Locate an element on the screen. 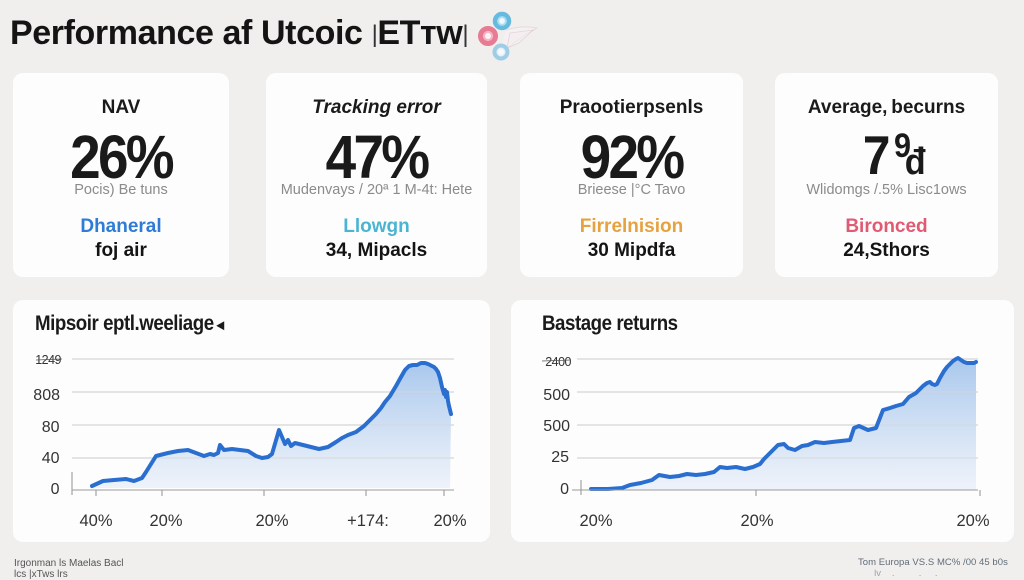 Image resolution: width=1024 pixels, height=580 pixels. svg-text: 2400 is located at coordinates (558, 362).